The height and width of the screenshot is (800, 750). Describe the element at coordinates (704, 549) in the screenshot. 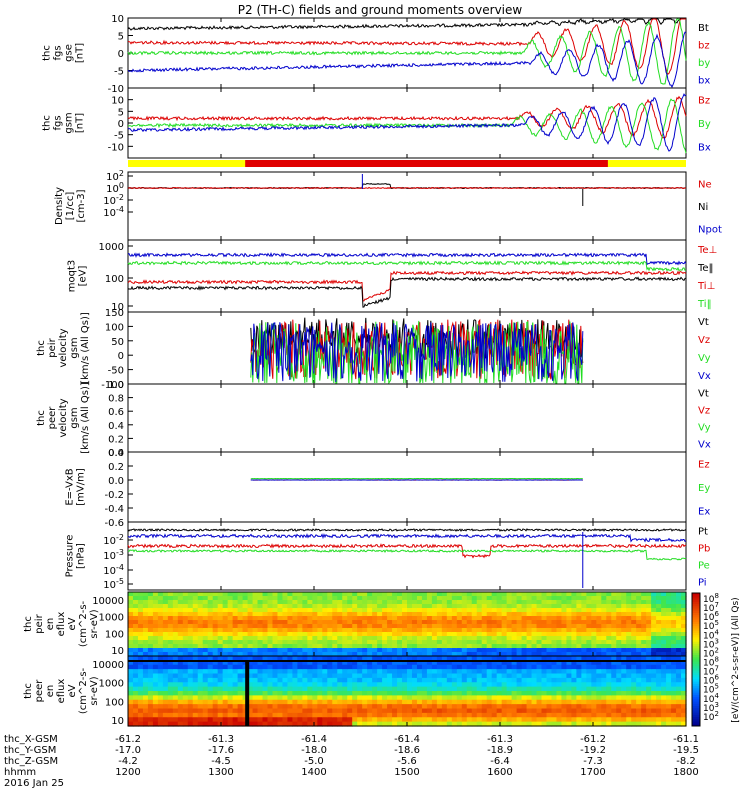

I see `legend-entry: Pb` at that location.